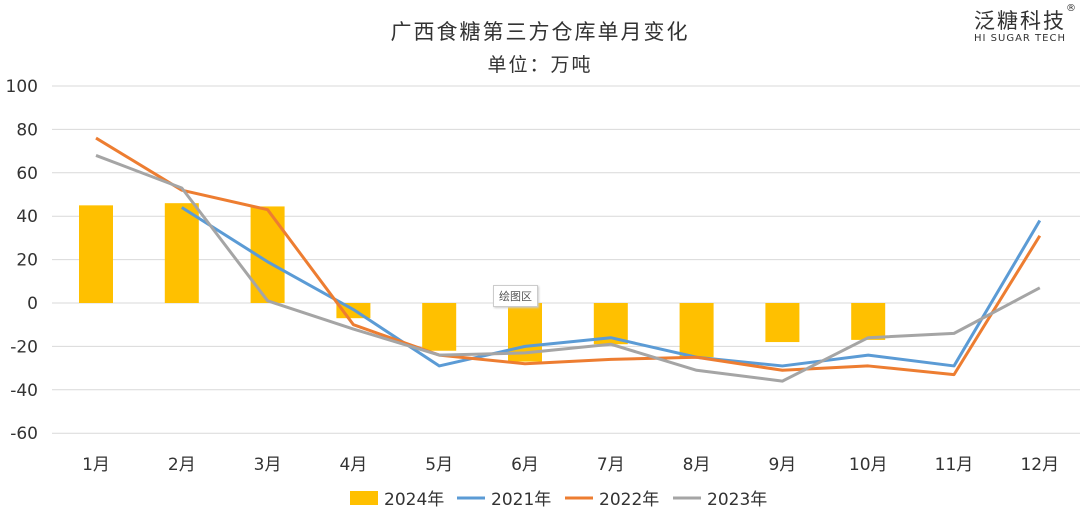 Image resolution: width=1080 pixels, height=523 pixels. What do you see at coordinates (515, 296) in the screenshot?
I see `plot-area-tooltip: 绘图区` at bounding box center [515, 296].